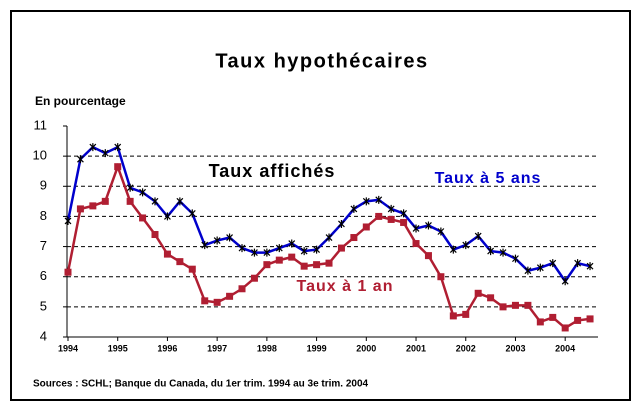  What do you see at coordinates (43, 335) in the screenshot?
I see `y-tick-label: 4` at bounding box center [43, 335].